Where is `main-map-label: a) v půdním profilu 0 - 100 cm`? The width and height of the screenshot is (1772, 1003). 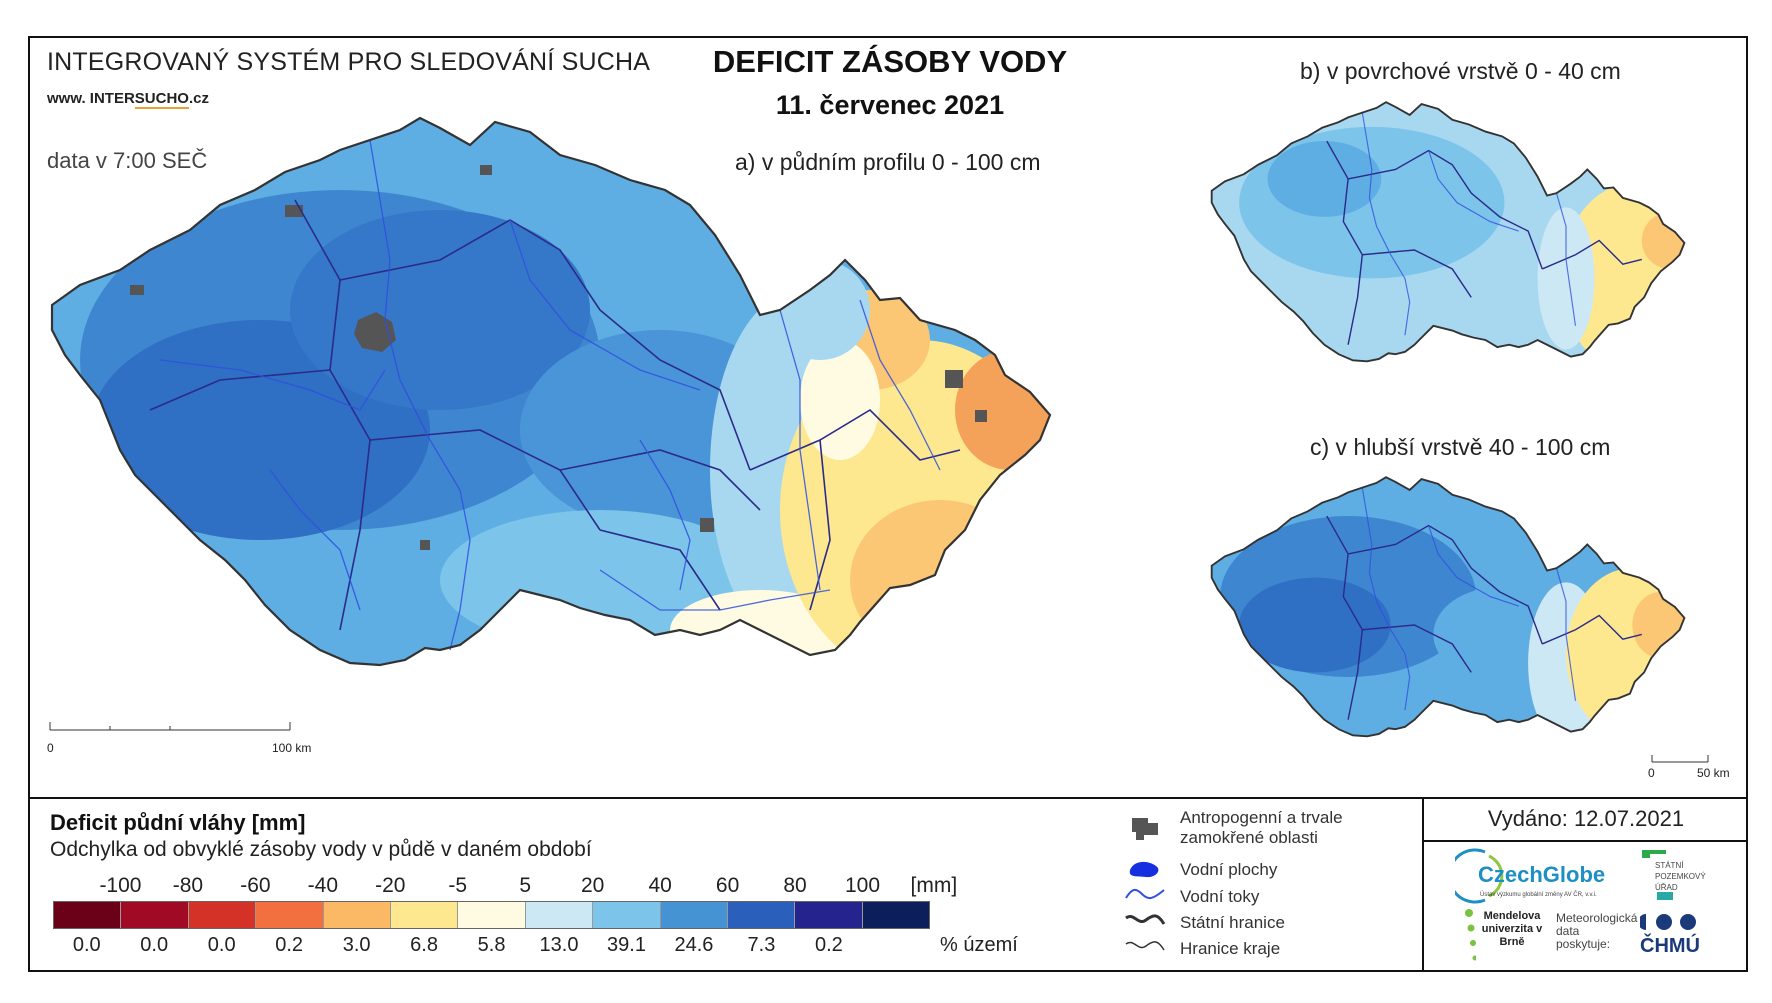
main-map-label: a) v půdním profilu 0 - 100 cm is located at coordinates (888, 162).